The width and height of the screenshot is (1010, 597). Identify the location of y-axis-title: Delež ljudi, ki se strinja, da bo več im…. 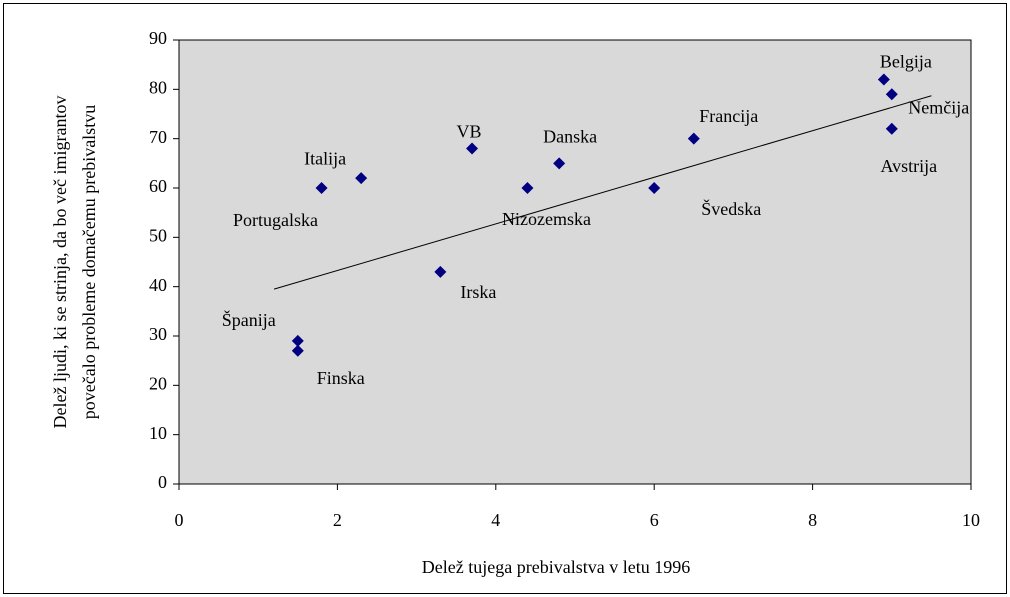
(60, 262).